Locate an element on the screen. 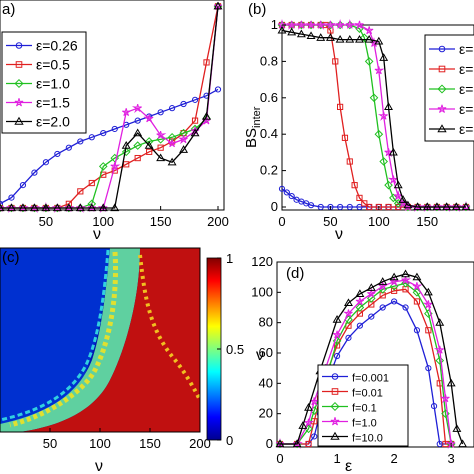 The height and width of the screenshot is (474, 474). panel-3-x-tick-label: 0 is located at coordinates (279, 458).